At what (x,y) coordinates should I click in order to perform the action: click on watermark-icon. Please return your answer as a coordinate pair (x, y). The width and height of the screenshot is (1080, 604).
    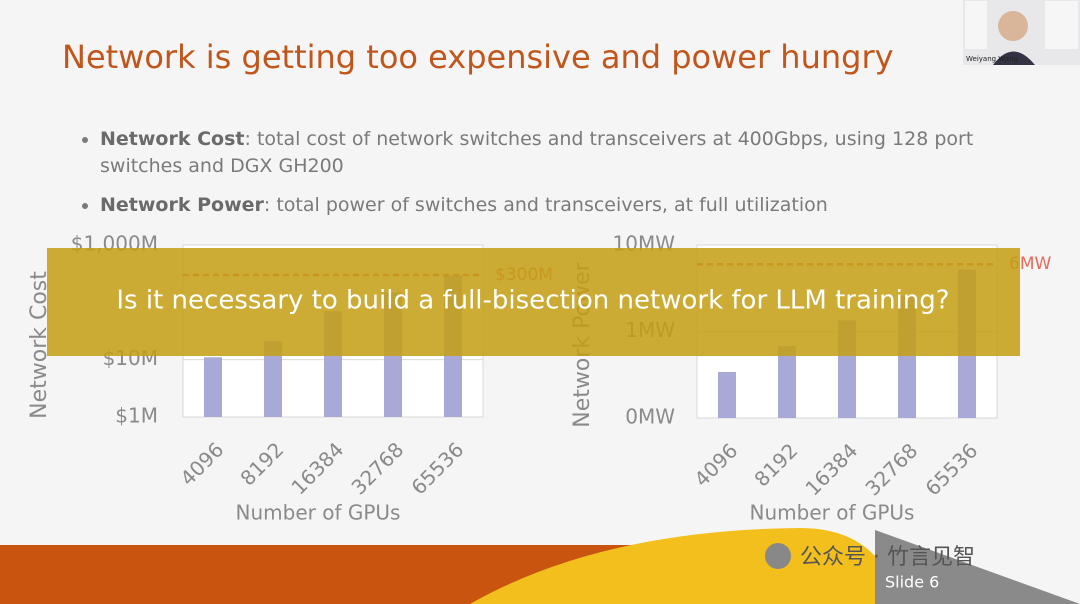
    Looking at the image, I should click on (778, 556).